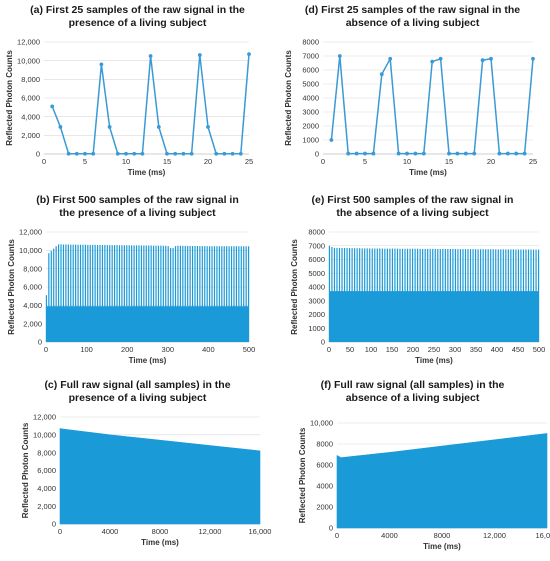 The width and height of the screenshot is (550, 561). Describe the element at coordinates (30, 116) in the screenshot. I see `y-tick-label-a-2: 4,000` at that location.